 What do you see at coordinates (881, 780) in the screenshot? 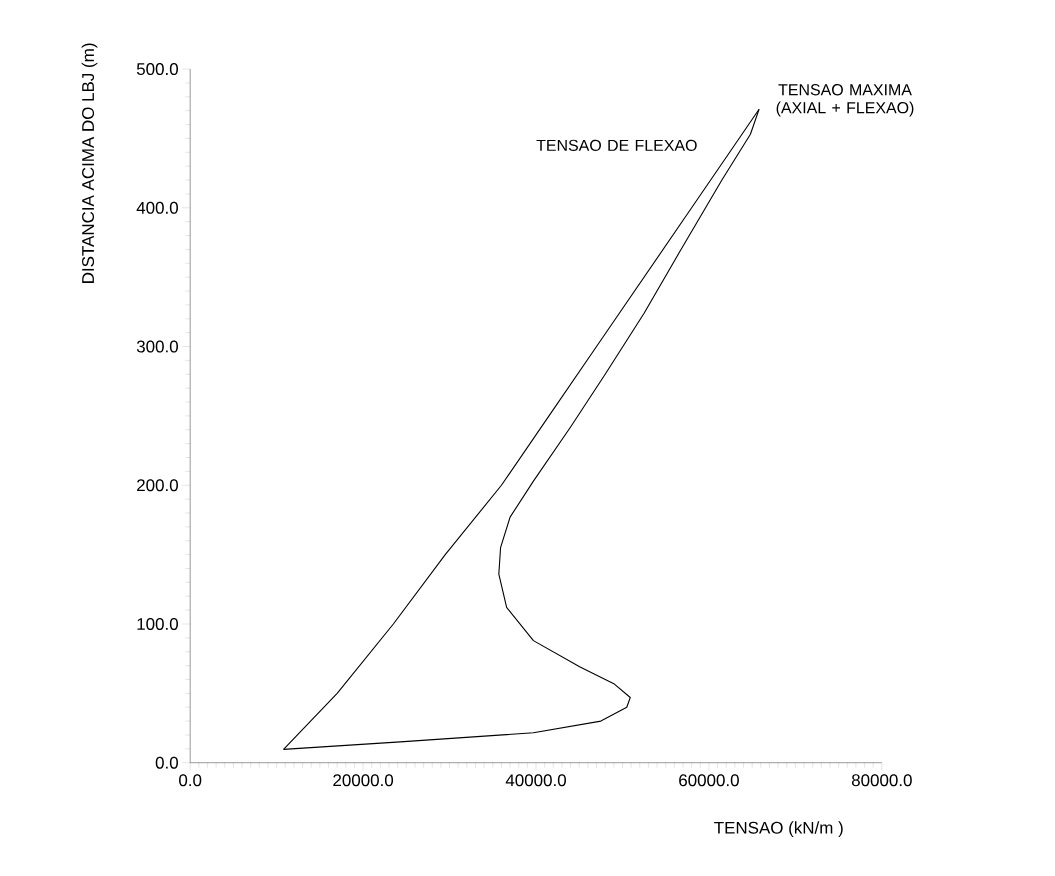
I see `x-tick-label: 80000.0` at bounding box center [881, 780].